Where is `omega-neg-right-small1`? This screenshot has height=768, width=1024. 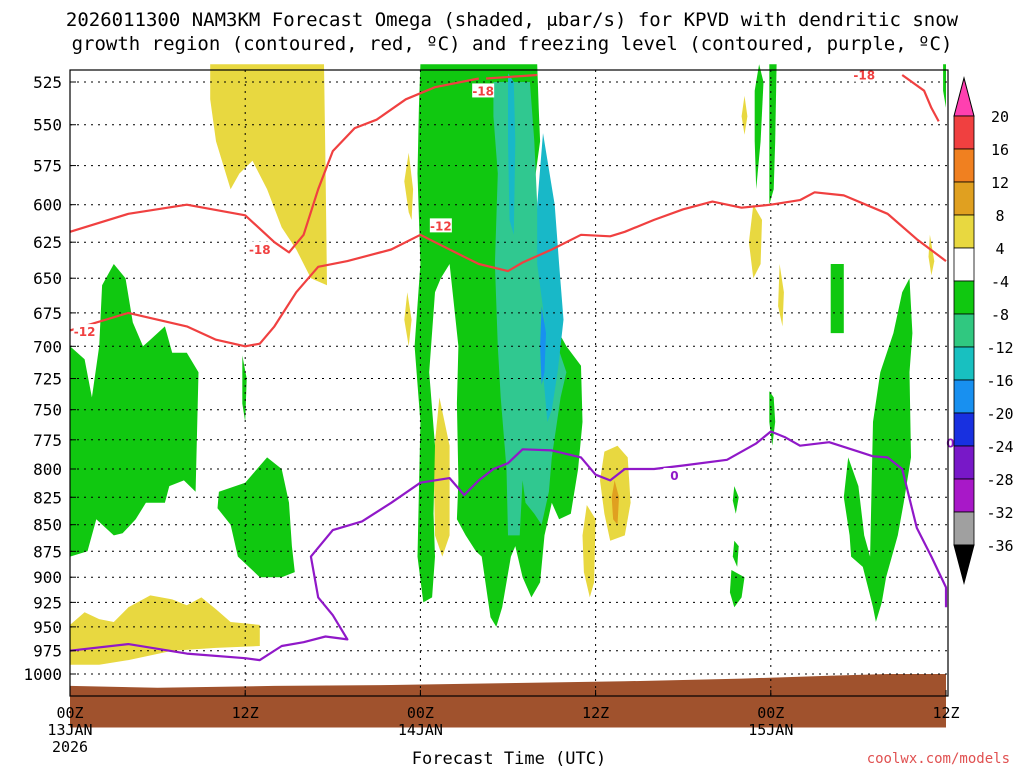
omega-neg-right-small1 is located at coordinates (772, 418).